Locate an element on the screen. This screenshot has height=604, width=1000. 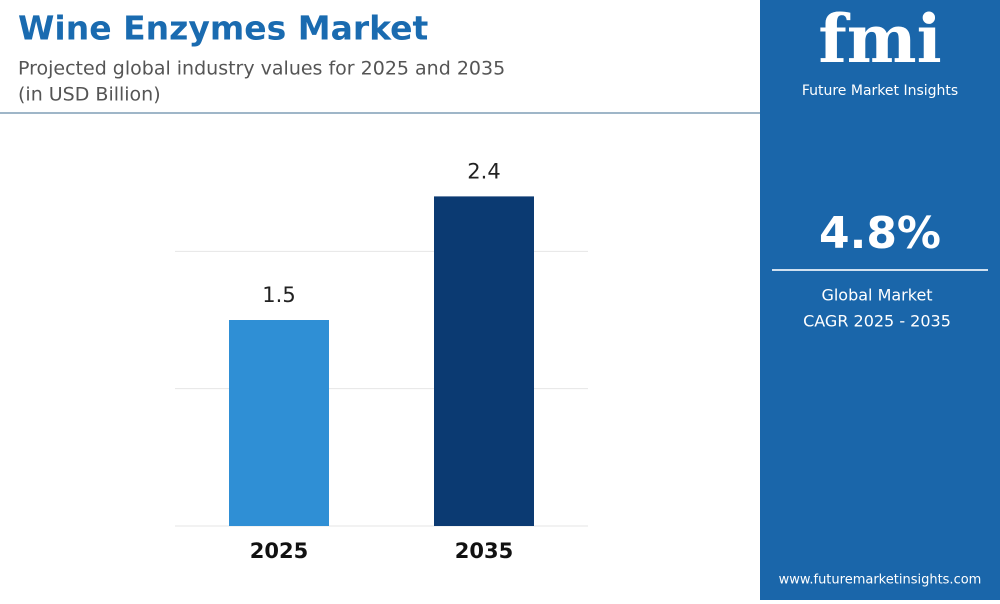
logo: fmi is located at coordinates (879, 39).